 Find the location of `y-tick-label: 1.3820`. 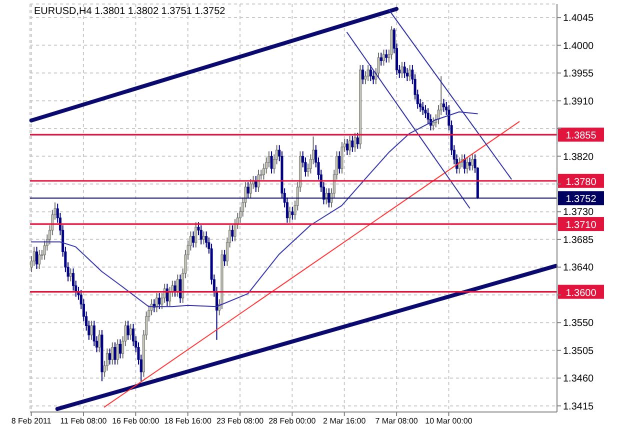

y-tick-label: 1.3820 is located at coordinates (578, 157).